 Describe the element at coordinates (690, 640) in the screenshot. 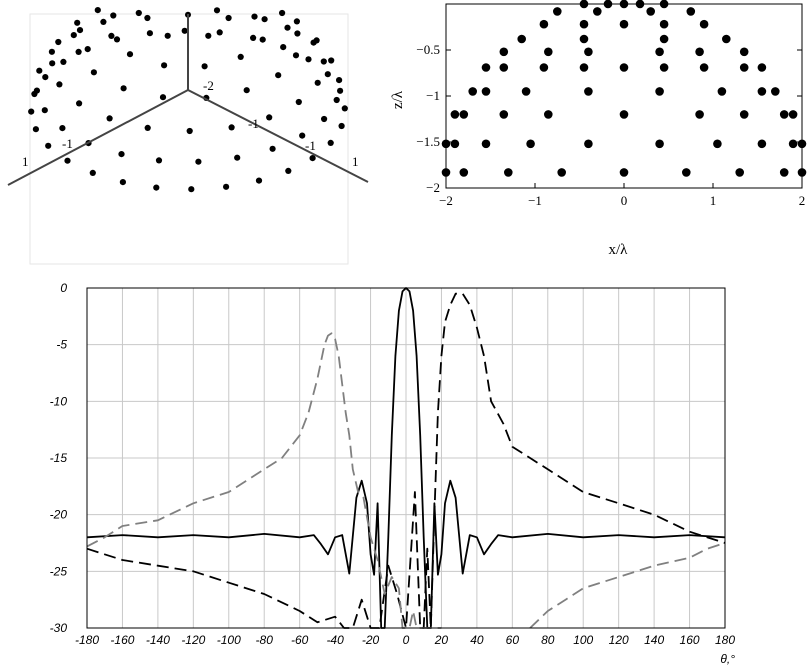

I see `x-tick-label: 160` at that location.